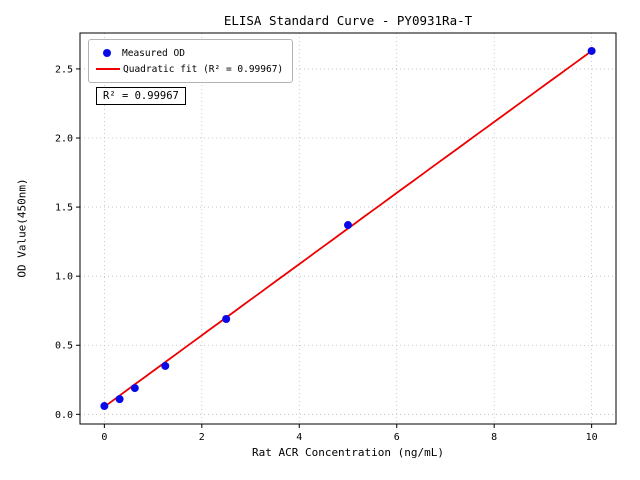  Describe the element at coordinates (64, 277) in the screenshot. I see `y-tick-label: 1.0` at that location.